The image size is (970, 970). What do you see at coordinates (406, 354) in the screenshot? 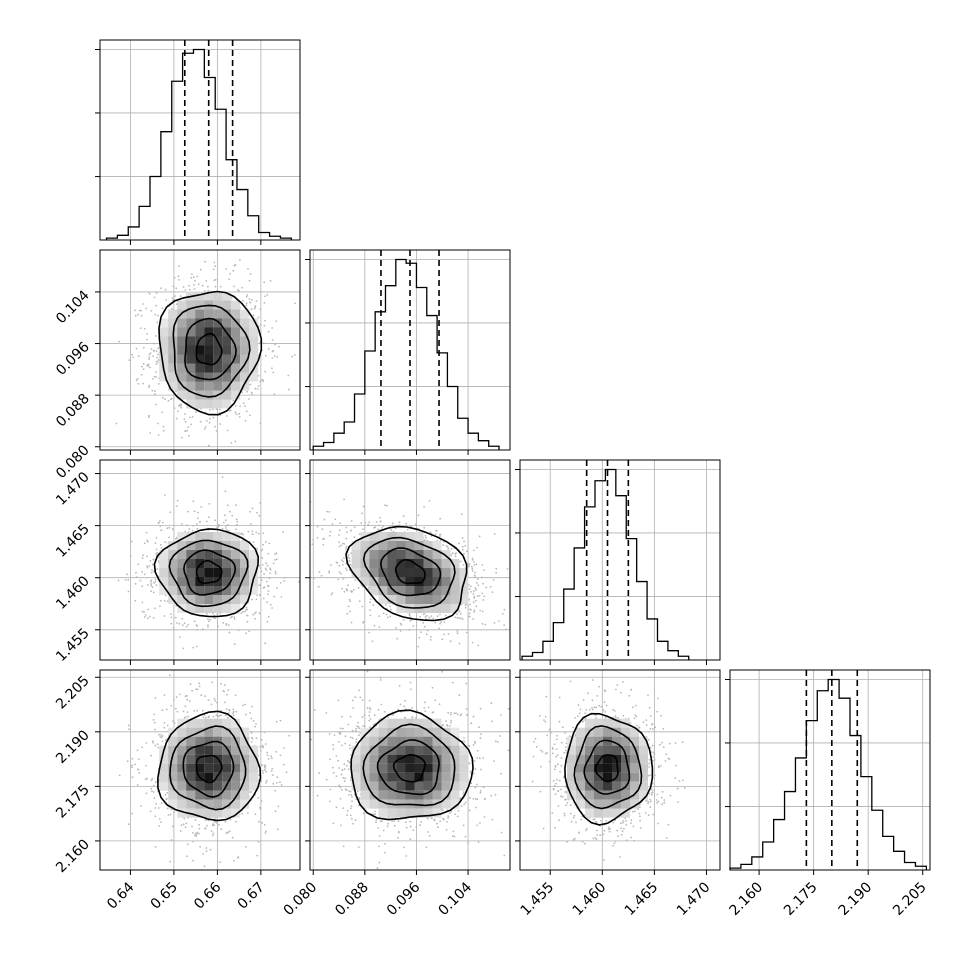
I see `histogram-step-line` at bounding box center [406, 354].